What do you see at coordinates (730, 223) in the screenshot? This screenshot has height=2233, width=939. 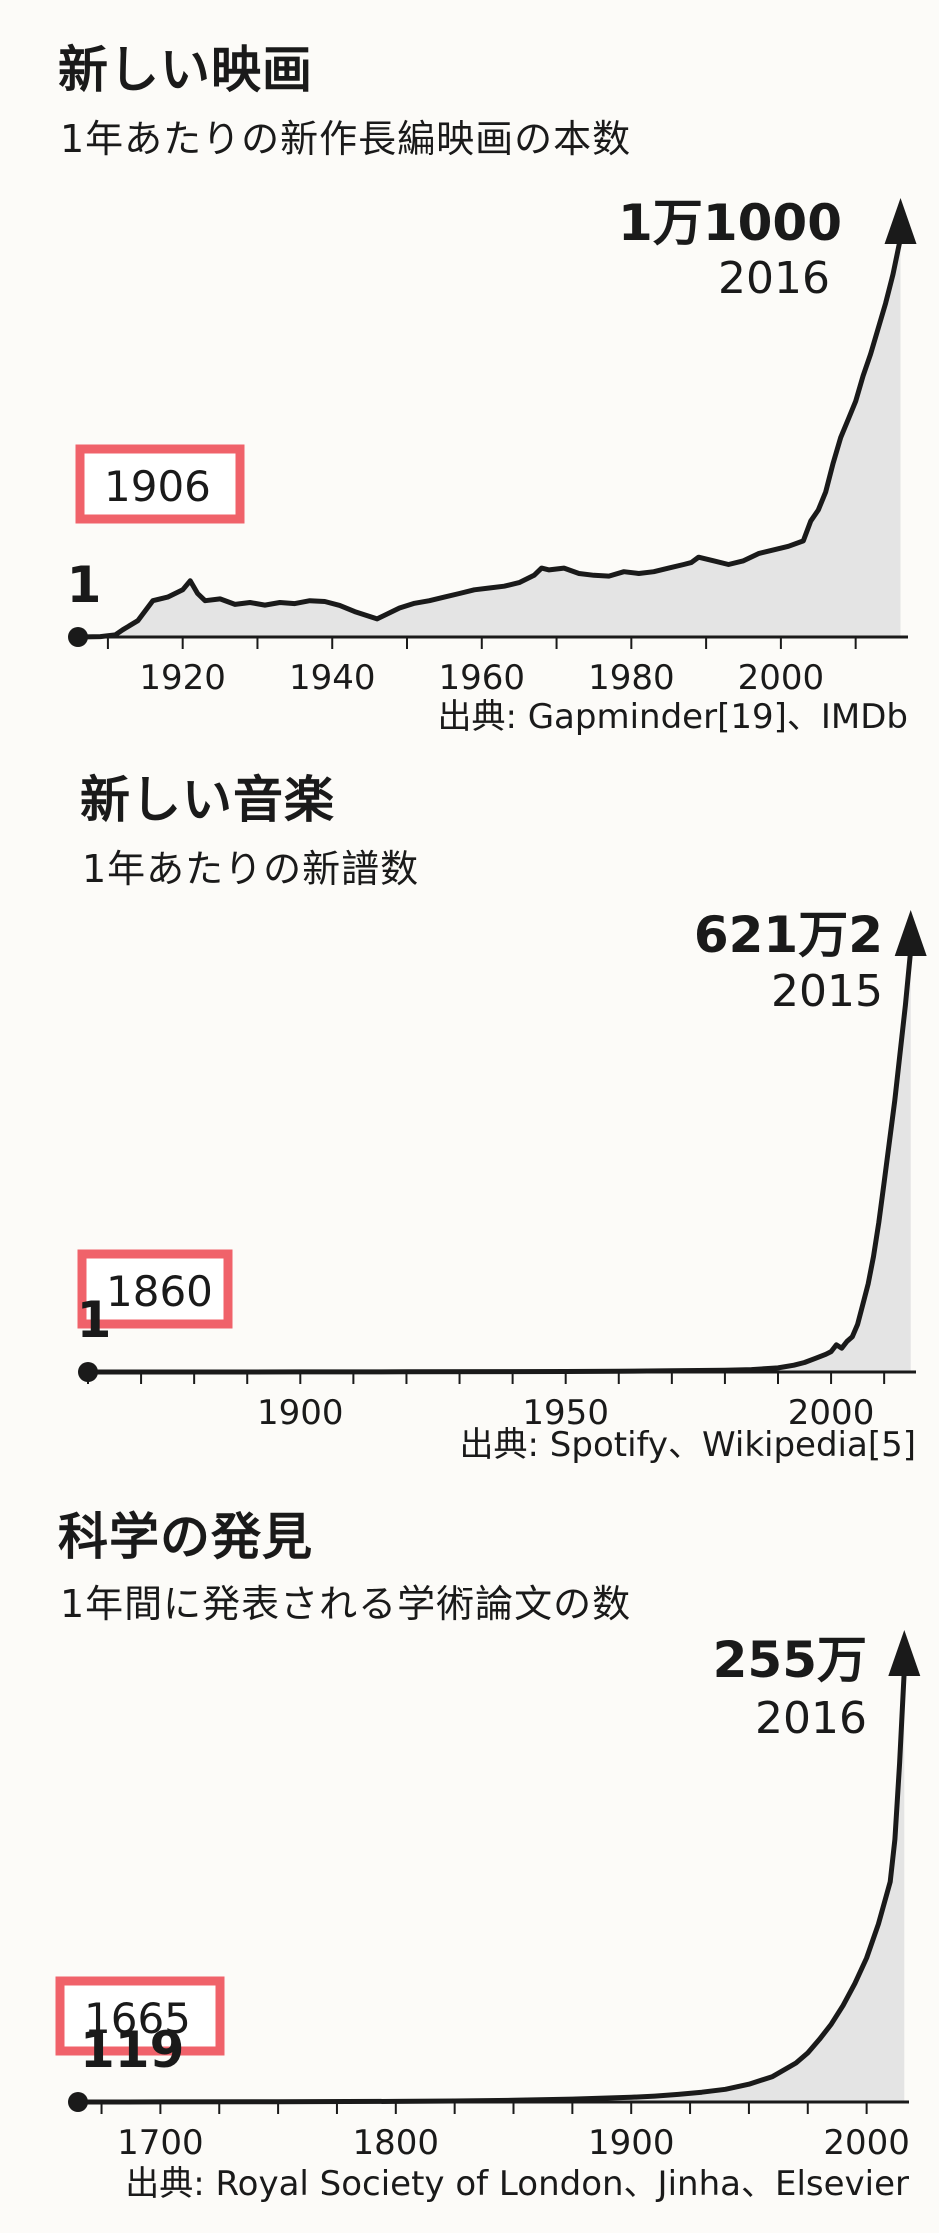 I see `peak-value-label: 1万1000` at bounding box center [730, 223].